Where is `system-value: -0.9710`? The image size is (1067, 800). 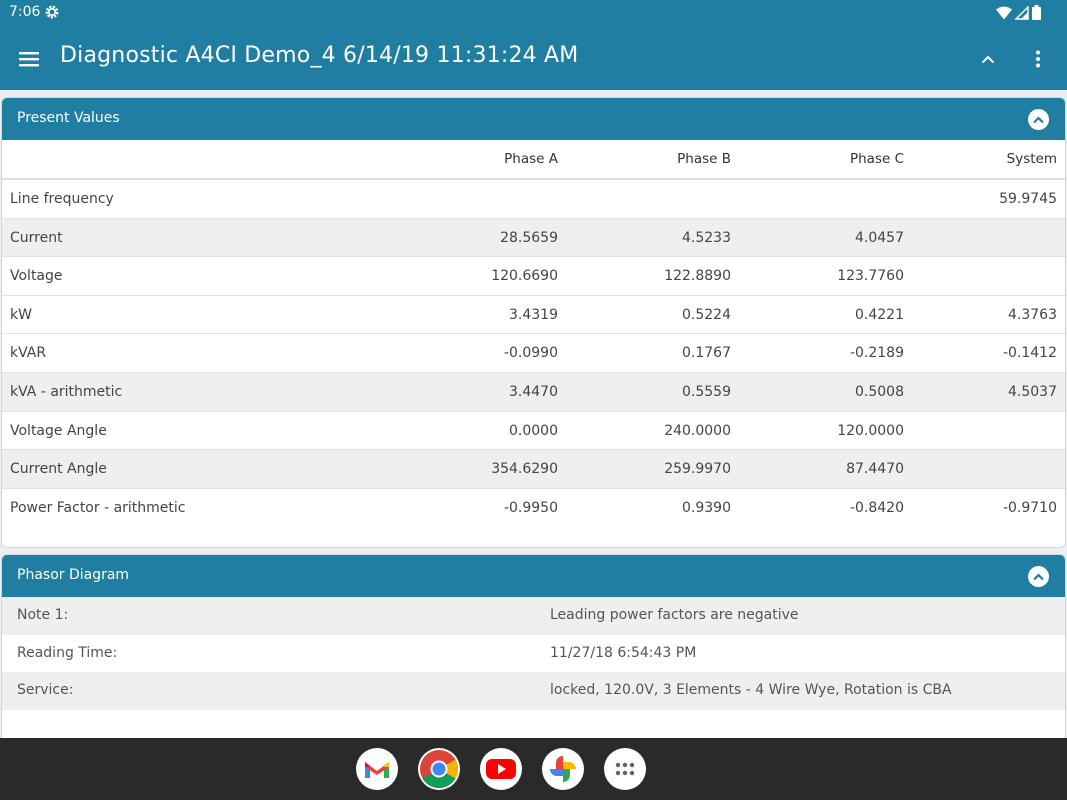 system-value: -0.9710 is located at coordinates (1029, 507).